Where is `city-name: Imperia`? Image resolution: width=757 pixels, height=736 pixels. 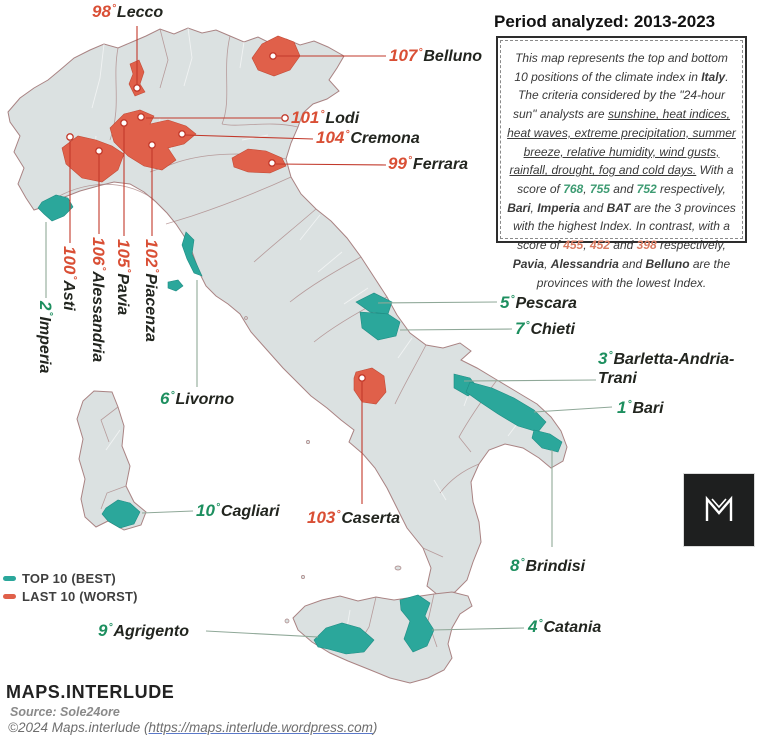
city-name: Imperia is located at coordinates (44, 345).